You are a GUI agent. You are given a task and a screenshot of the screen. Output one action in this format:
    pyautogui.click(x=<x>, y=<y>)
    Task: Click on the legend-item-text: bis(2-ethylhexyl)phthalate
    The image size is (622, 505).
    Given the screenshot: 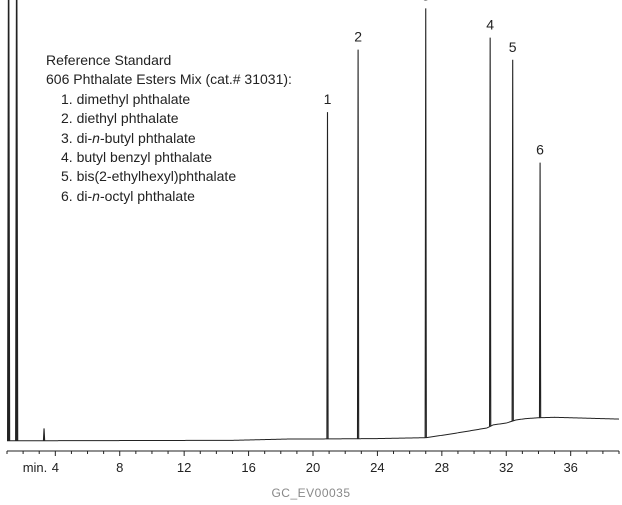 What is the action you would take?
    pyautogui.click(x=156, y=176)
    